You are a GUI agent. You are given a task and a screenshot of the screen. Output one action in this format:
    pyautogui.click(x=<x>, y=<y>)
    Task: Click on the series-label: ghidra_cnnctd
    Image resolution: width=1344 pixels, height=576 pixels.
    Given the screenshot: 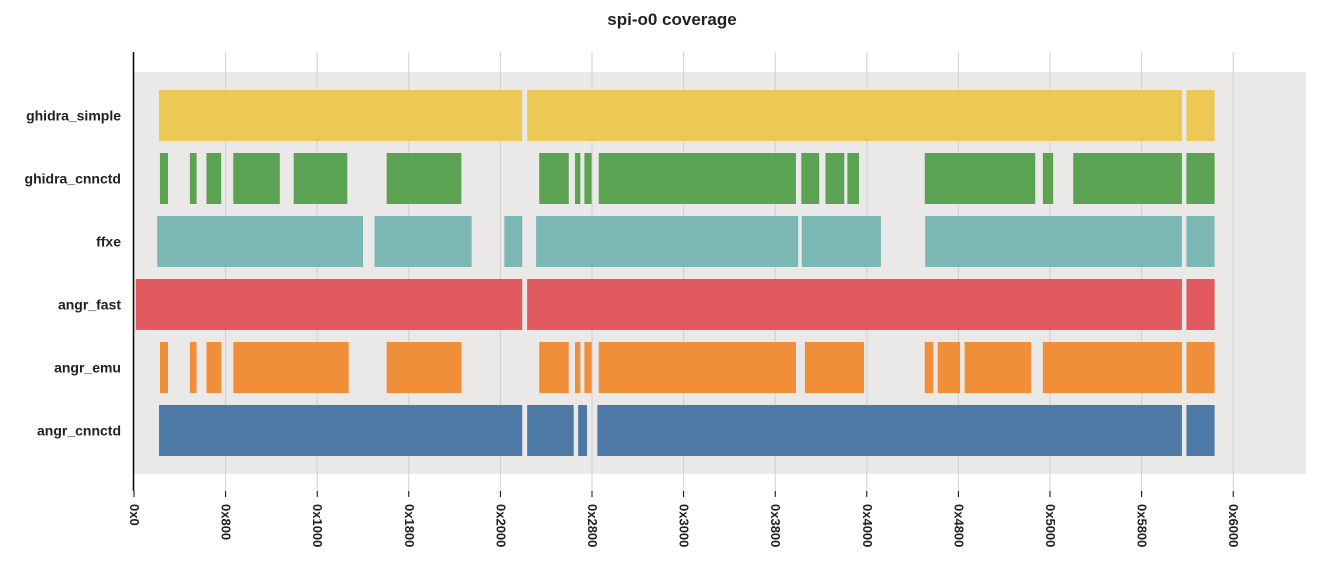 What is the action you would take?
    pyautogui.click(x=73, y=179)
    